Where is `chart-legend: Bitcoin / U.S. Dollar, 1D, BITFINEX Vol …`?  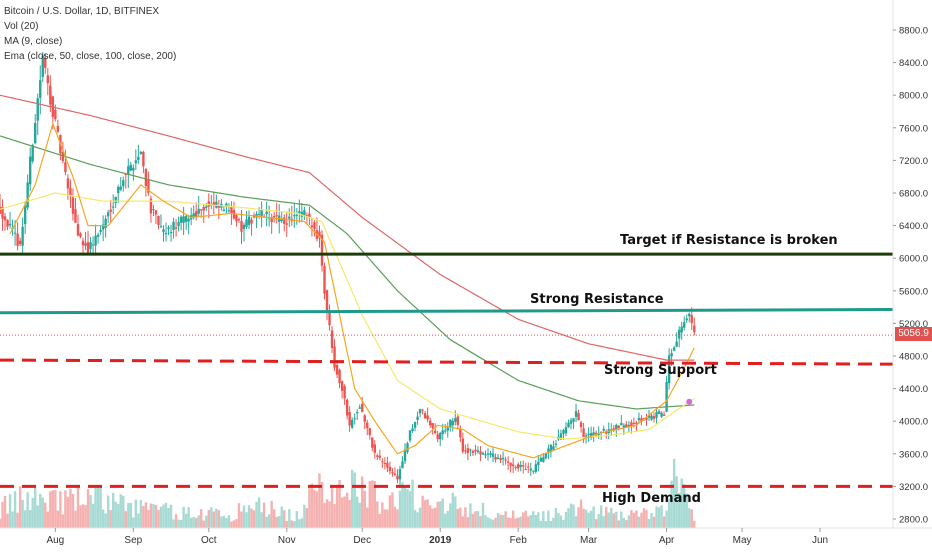 chart-legend: Bitcoin / U.S. Dollar, 1D, BITFINEX Vol … is located at coordinates (90, 34).